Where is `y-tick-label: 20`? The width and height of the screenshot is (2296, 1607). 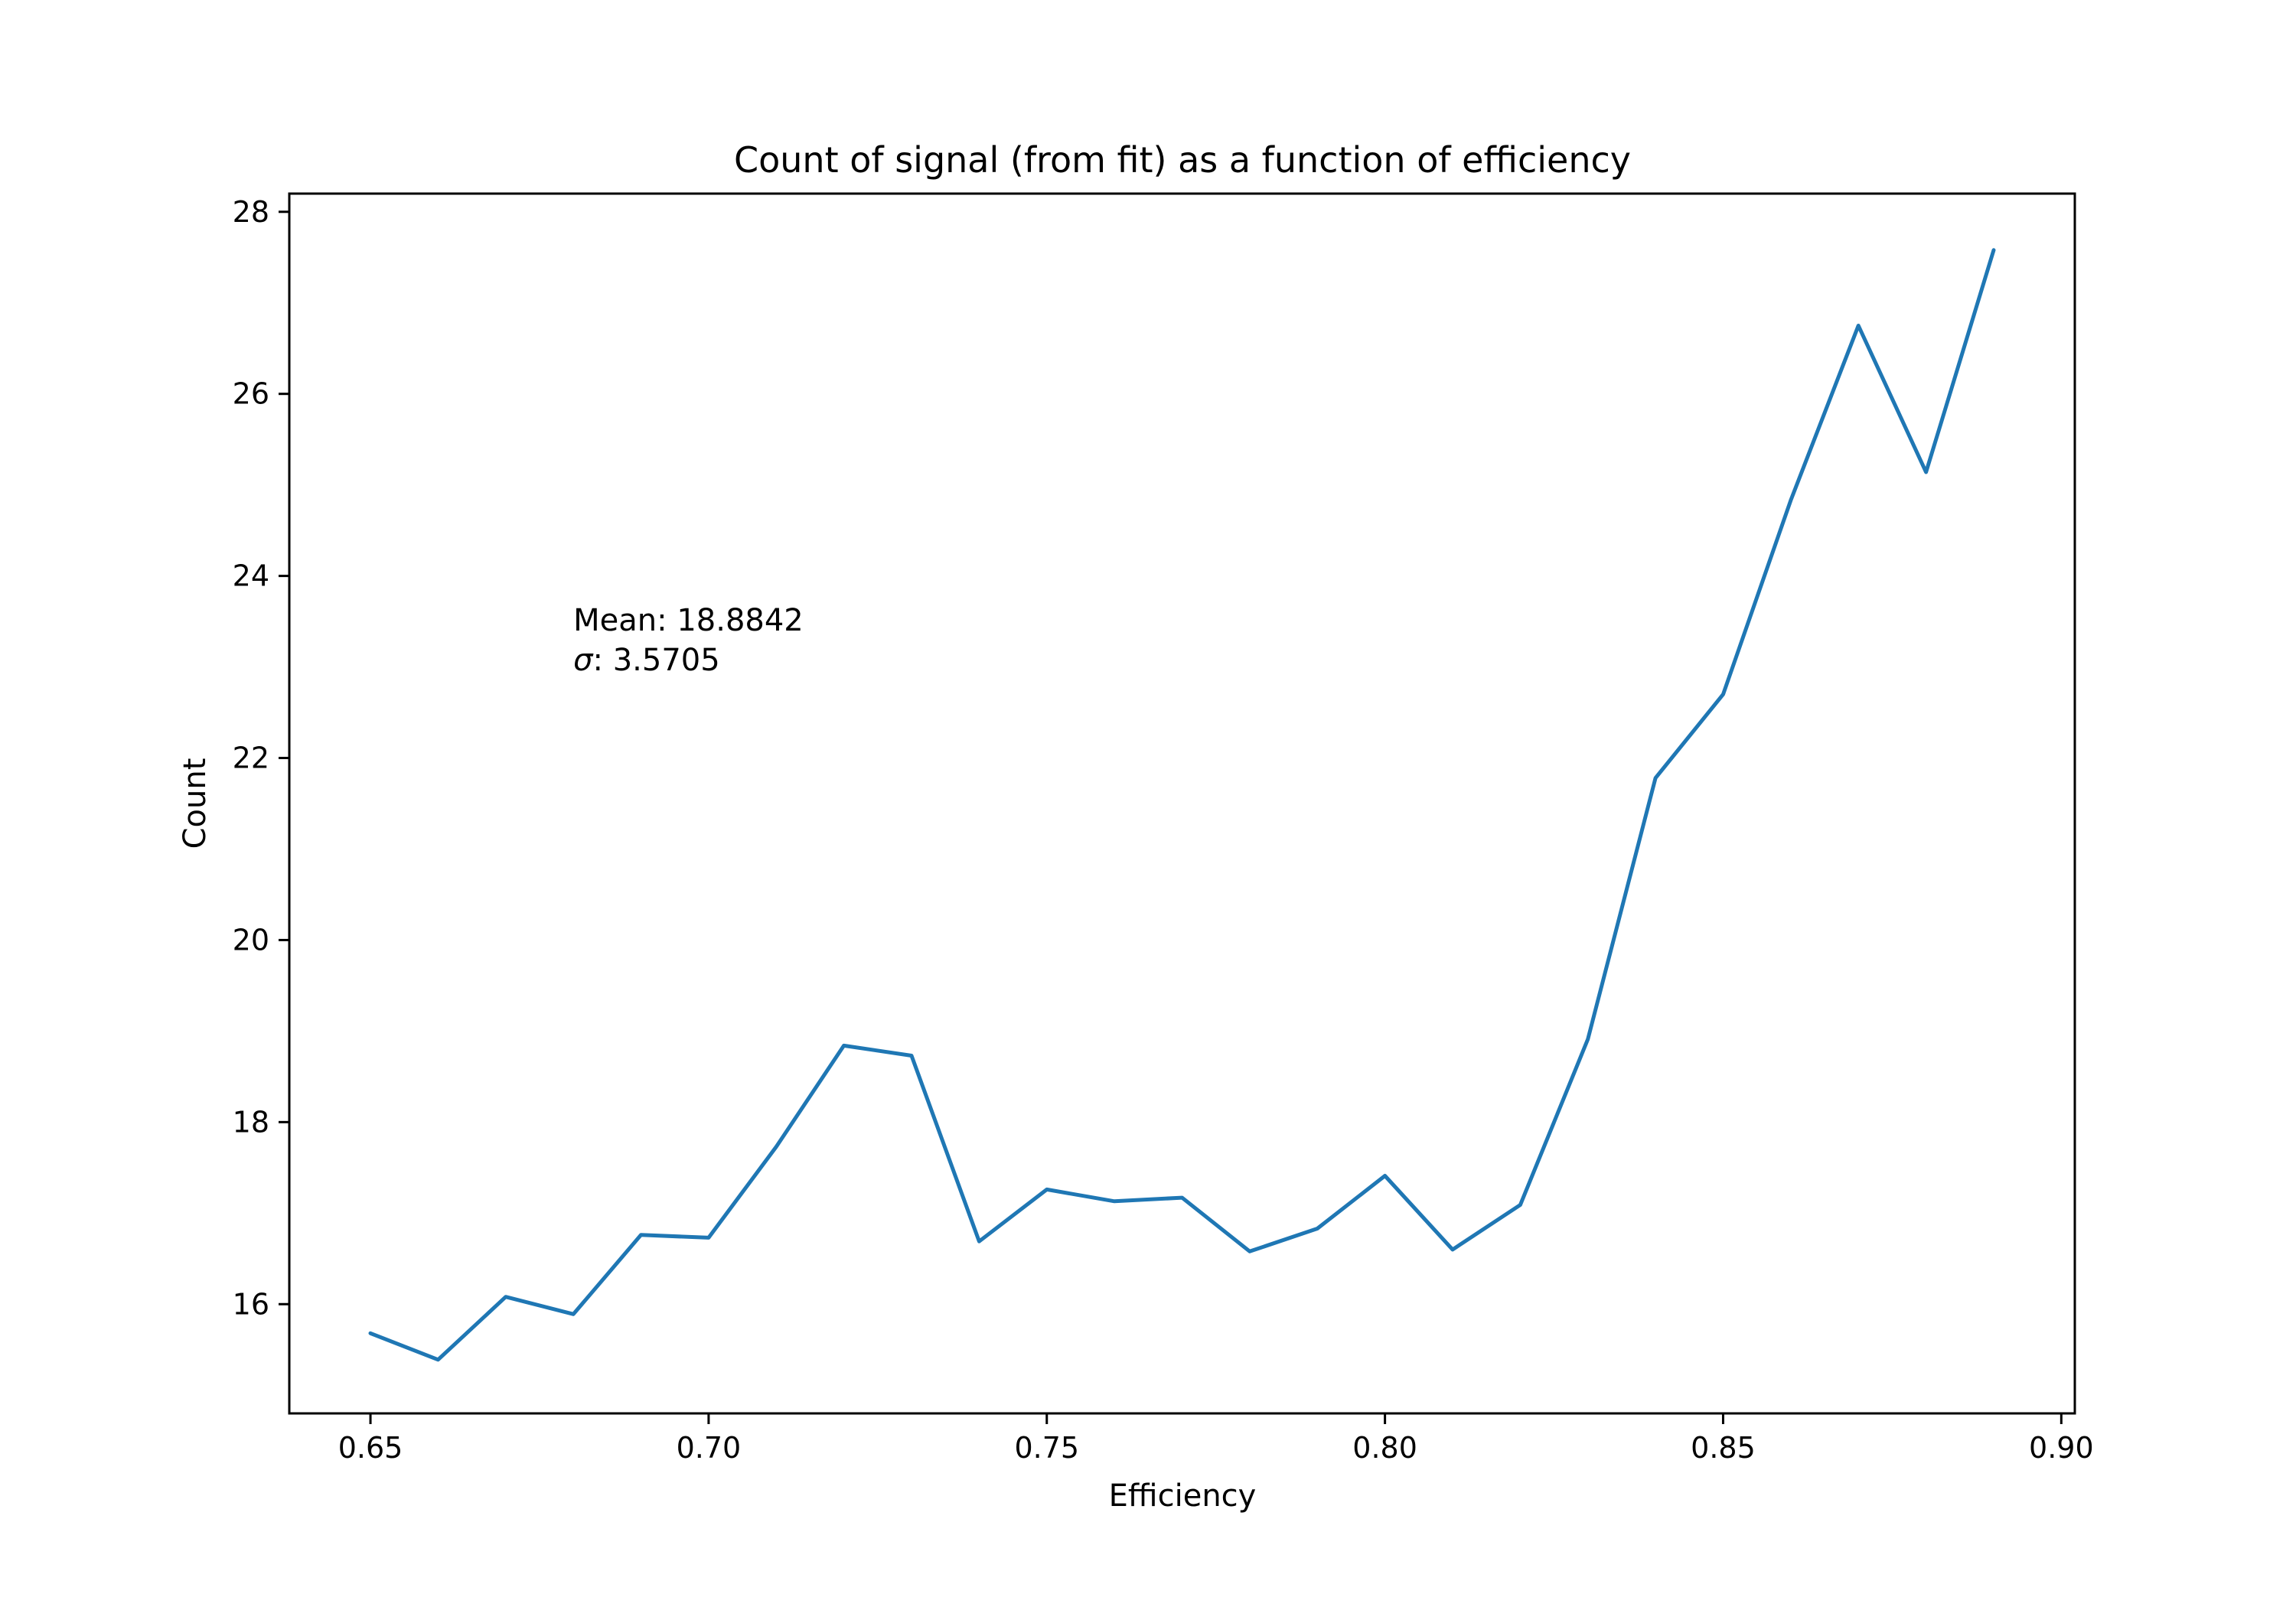
y-tick-label: 20 is located at coordinates (251, 940).